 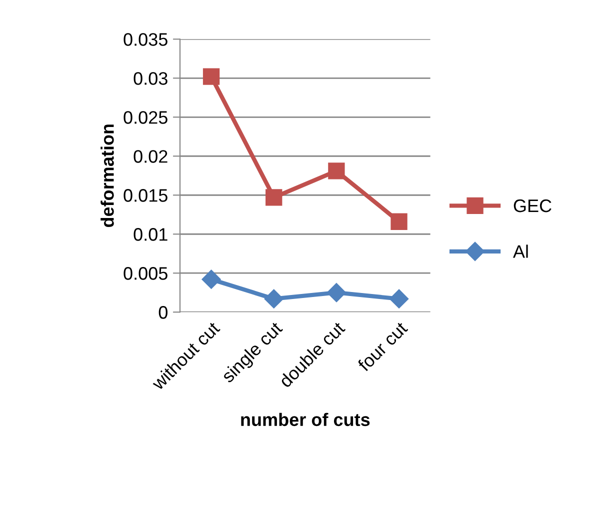 I want to click on legend-label: GEC, so click(x=533, y=205).